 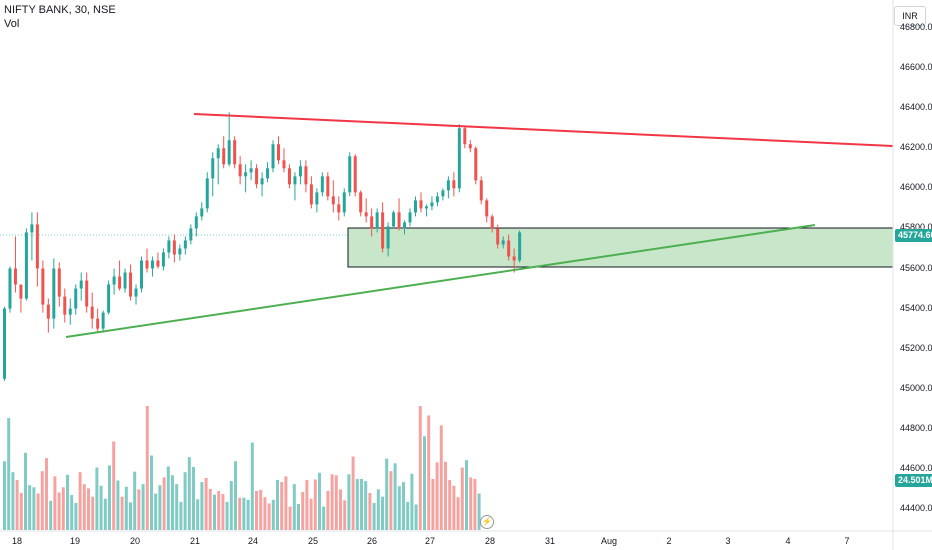 I want to click on resistance-trendline, so click(x=543, y=130).